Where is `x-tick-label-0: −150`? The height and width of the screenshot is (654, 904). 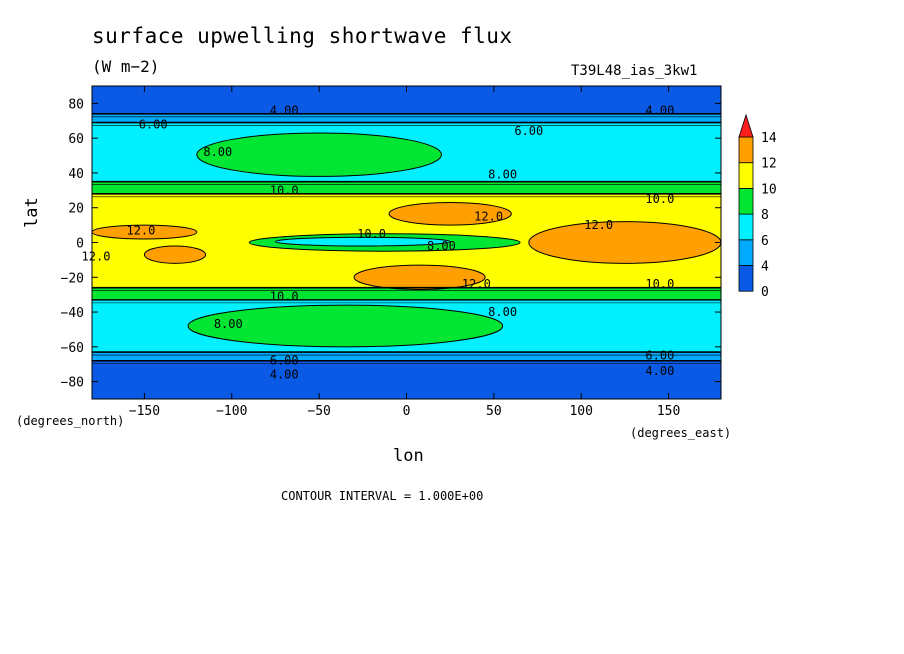
x-tick-label-0: −150 is located at coordinates (144, 411).